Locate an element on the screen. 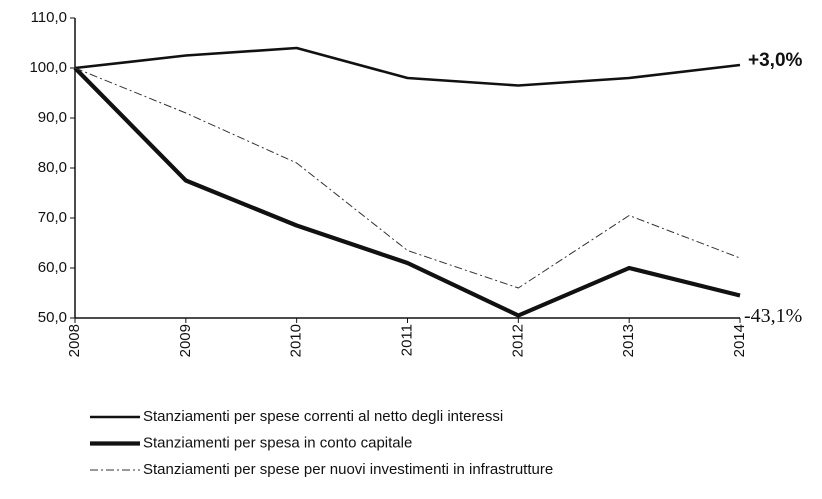  series-line is located at coordinates (407, 66).